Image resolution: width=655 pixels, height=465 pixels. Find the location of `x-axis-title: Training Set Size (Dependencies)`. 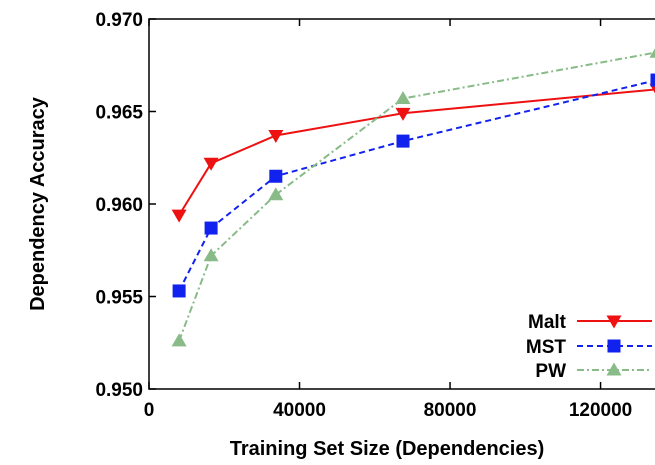

x-axis-title: Training Set Size (Dependencies) is located at coordinates (387, 449).